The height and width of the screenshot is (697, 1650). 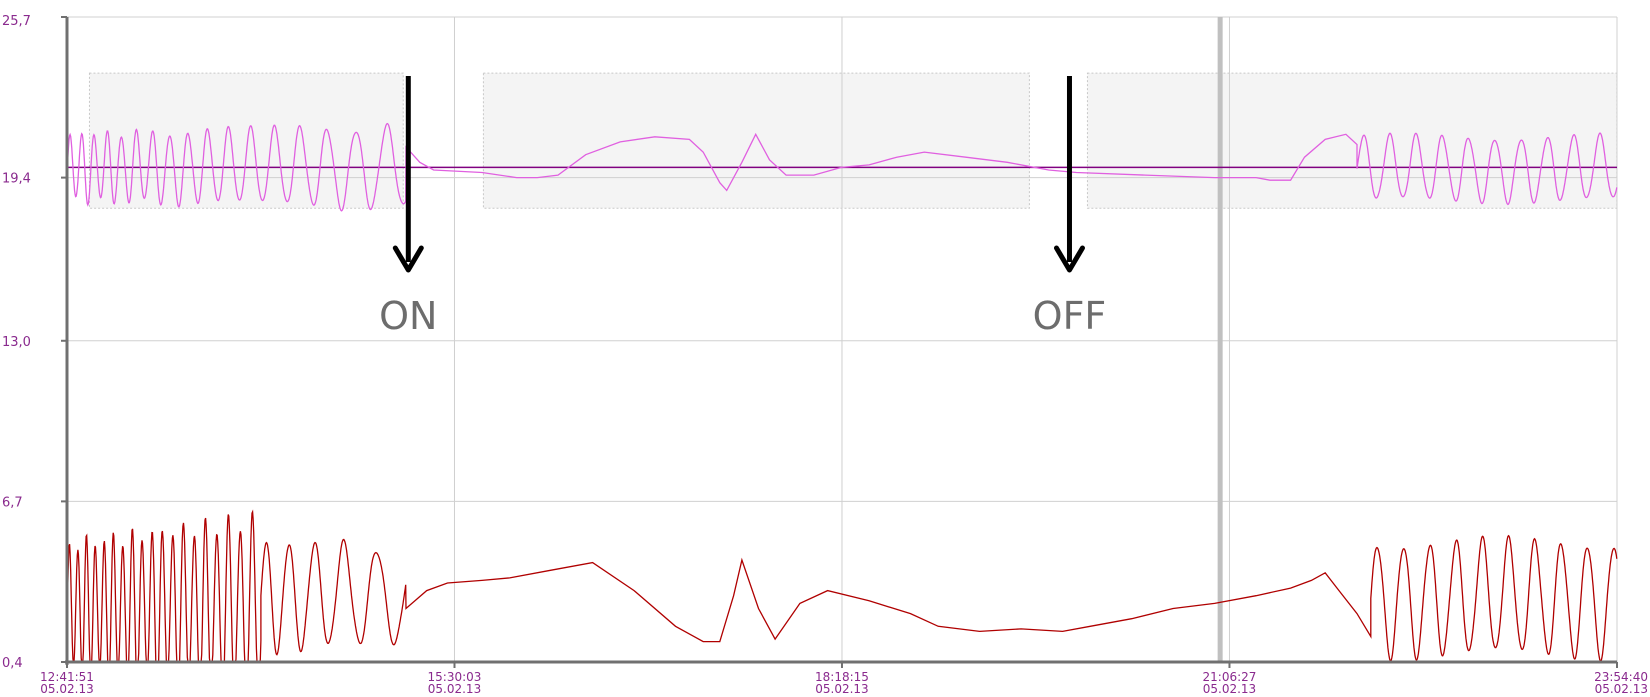 I want to click on x-tick-time-1: 15:30:03, so click(x=455, y=677).